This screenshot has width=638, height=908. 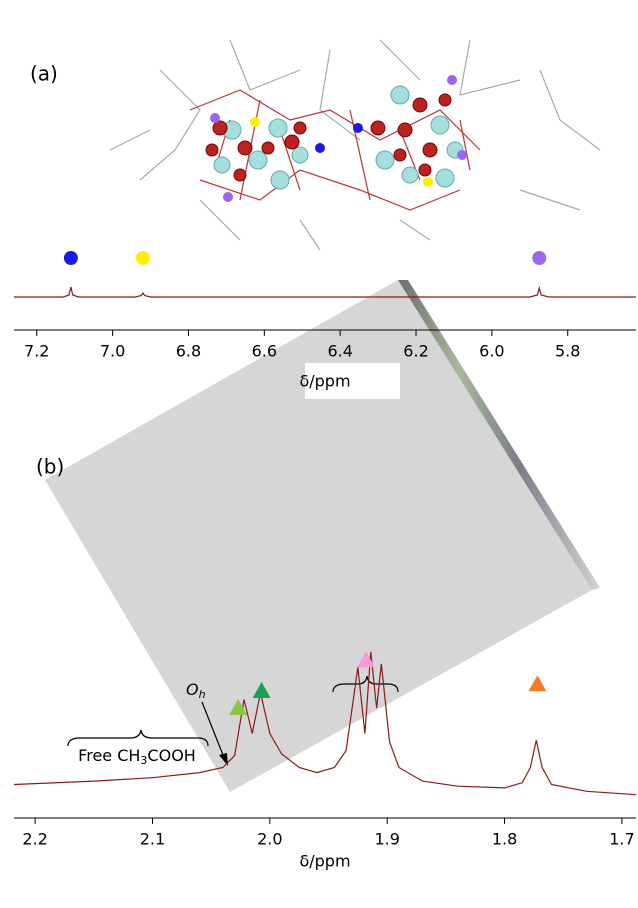 I want to click on annotation-part: Free CH, so click(x=109, y=755).